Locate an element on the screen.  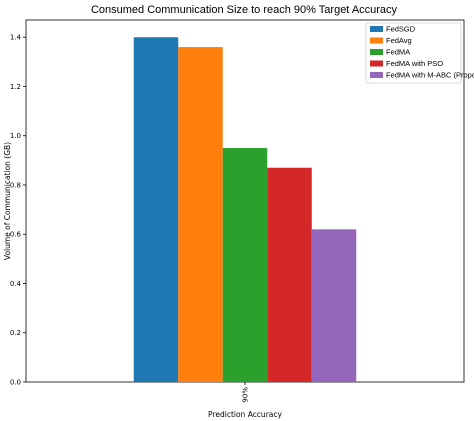
legend-box is located at coordinates (413, 53).